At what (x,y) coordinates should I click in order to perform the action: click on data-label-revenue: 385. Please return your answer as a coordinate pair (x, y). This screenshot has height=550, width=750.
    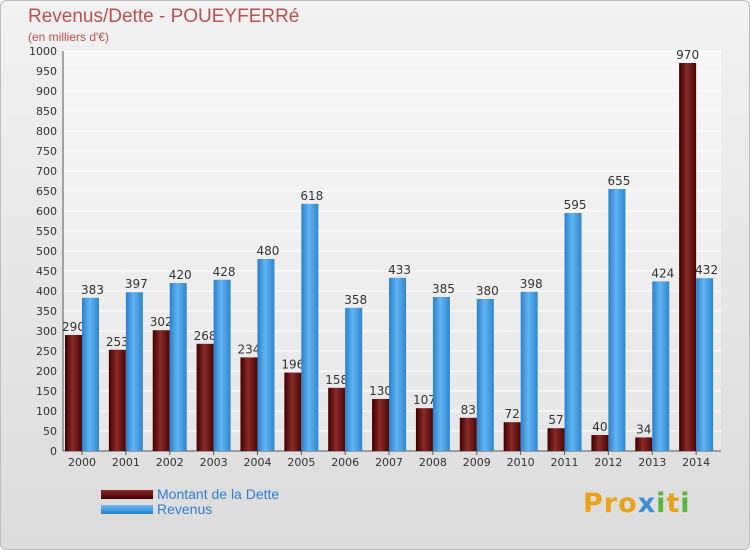
    Looking at the image, I should click on (443, 289).